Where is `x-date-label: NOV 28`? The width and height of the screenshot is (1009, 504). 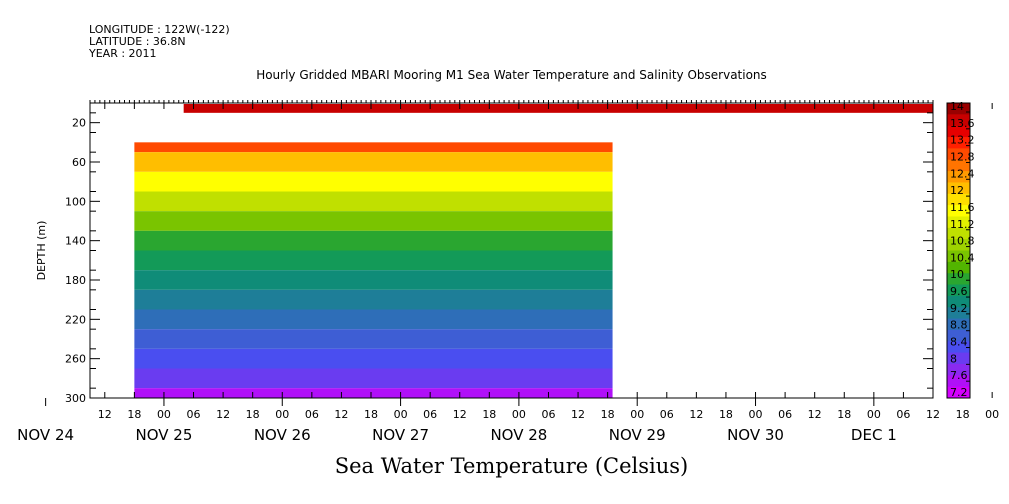
x-date-label: NOV 28 is located at coordinates (518, 435).